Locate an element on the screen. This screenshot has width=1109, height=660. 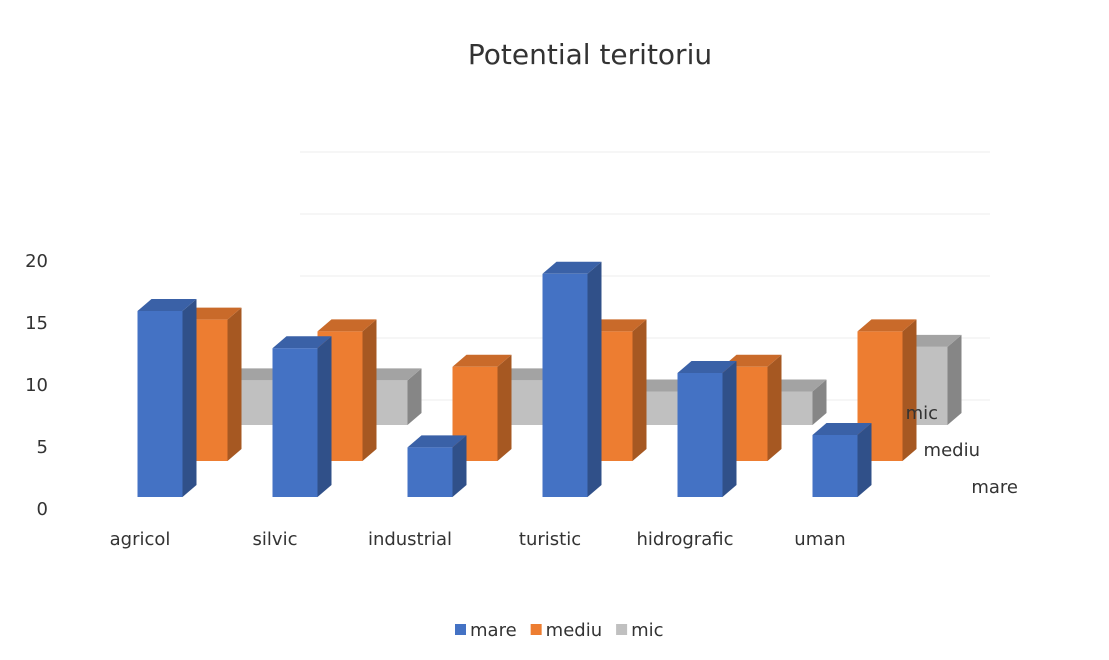
y-tick-label: 20 is located at coordinates (36, 261).